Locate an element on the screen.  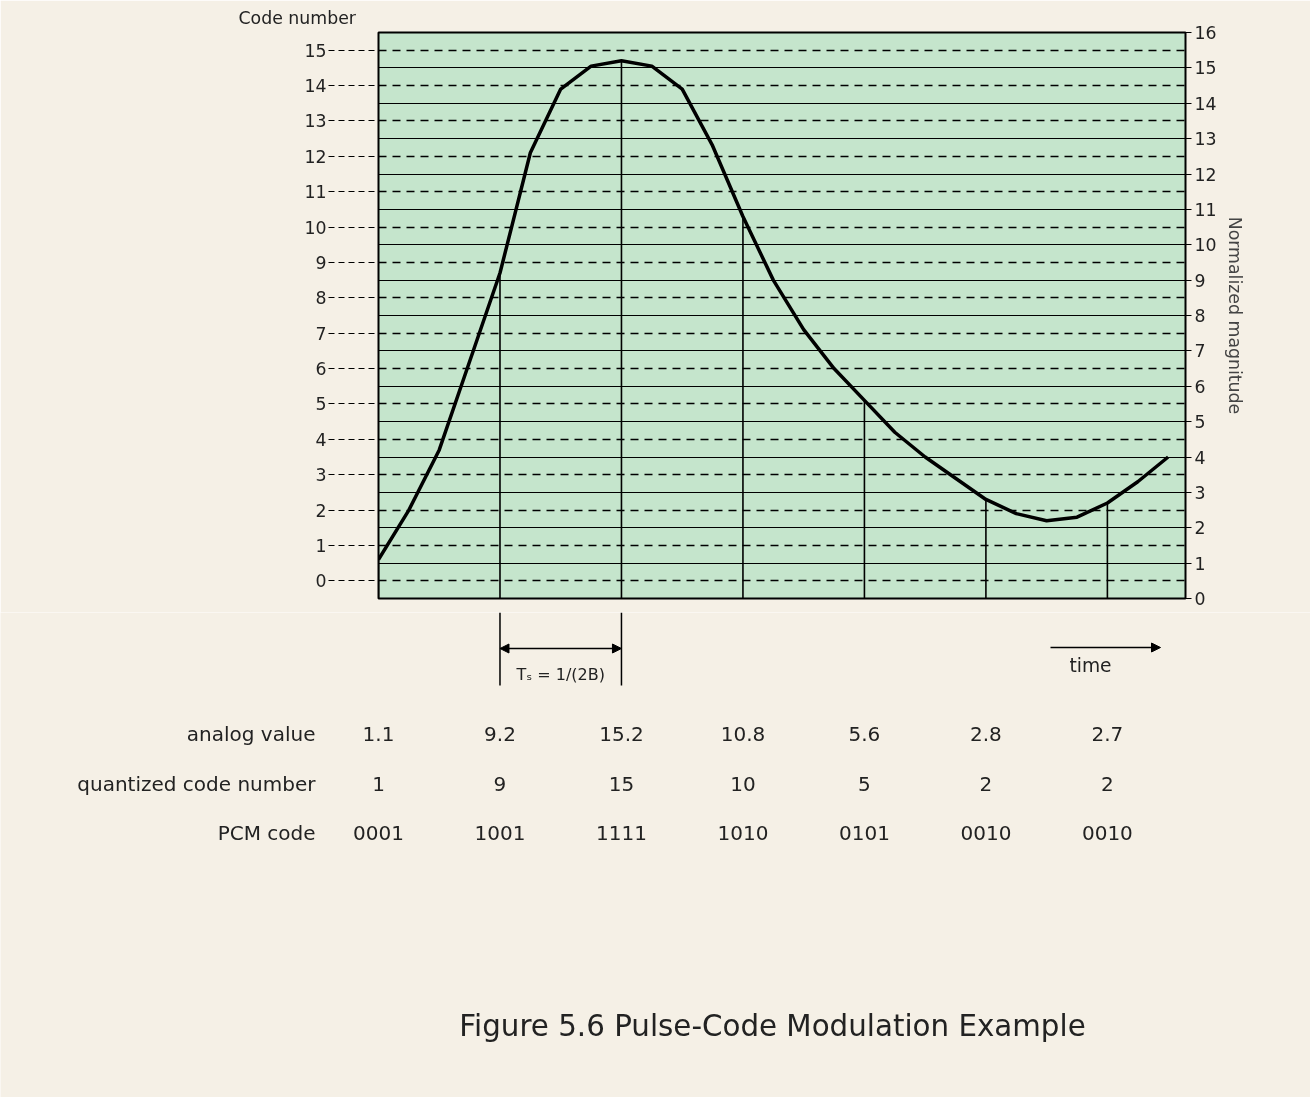
y-tick-label: 0 is located at coordinates (1200, 599).